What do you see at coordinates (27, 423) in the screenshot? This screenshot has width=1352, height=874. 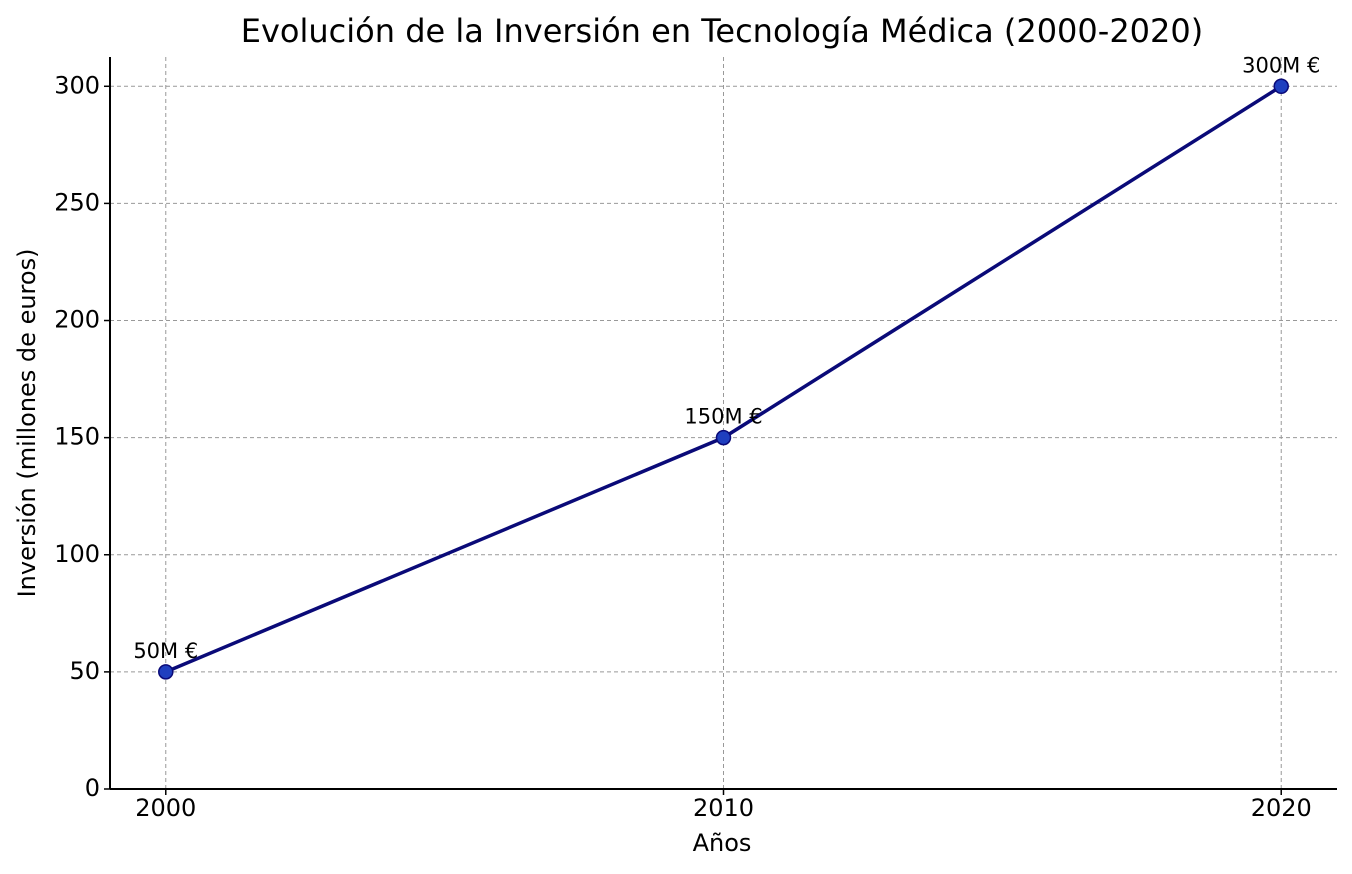 I see `y-axis-label: Inversión (millones de euros)` at bounding box center [27, 423].